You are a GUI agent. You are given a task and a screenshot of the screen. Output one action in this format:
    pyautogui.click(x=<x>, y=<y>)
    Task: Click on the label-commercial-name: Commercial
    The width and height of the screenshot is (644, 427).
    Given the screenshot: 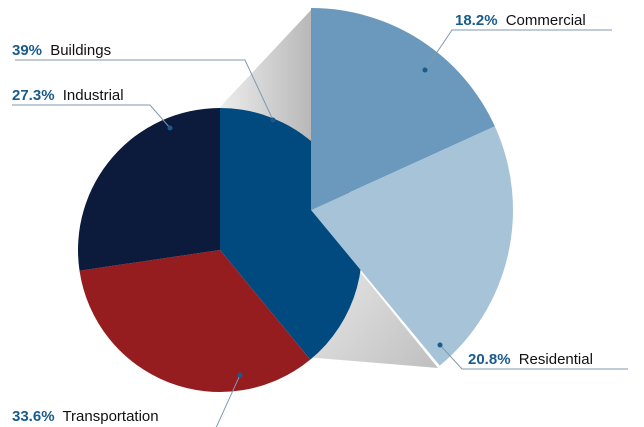 What is the action you would take?
    pyautogui.click(x=546, y=20)
    